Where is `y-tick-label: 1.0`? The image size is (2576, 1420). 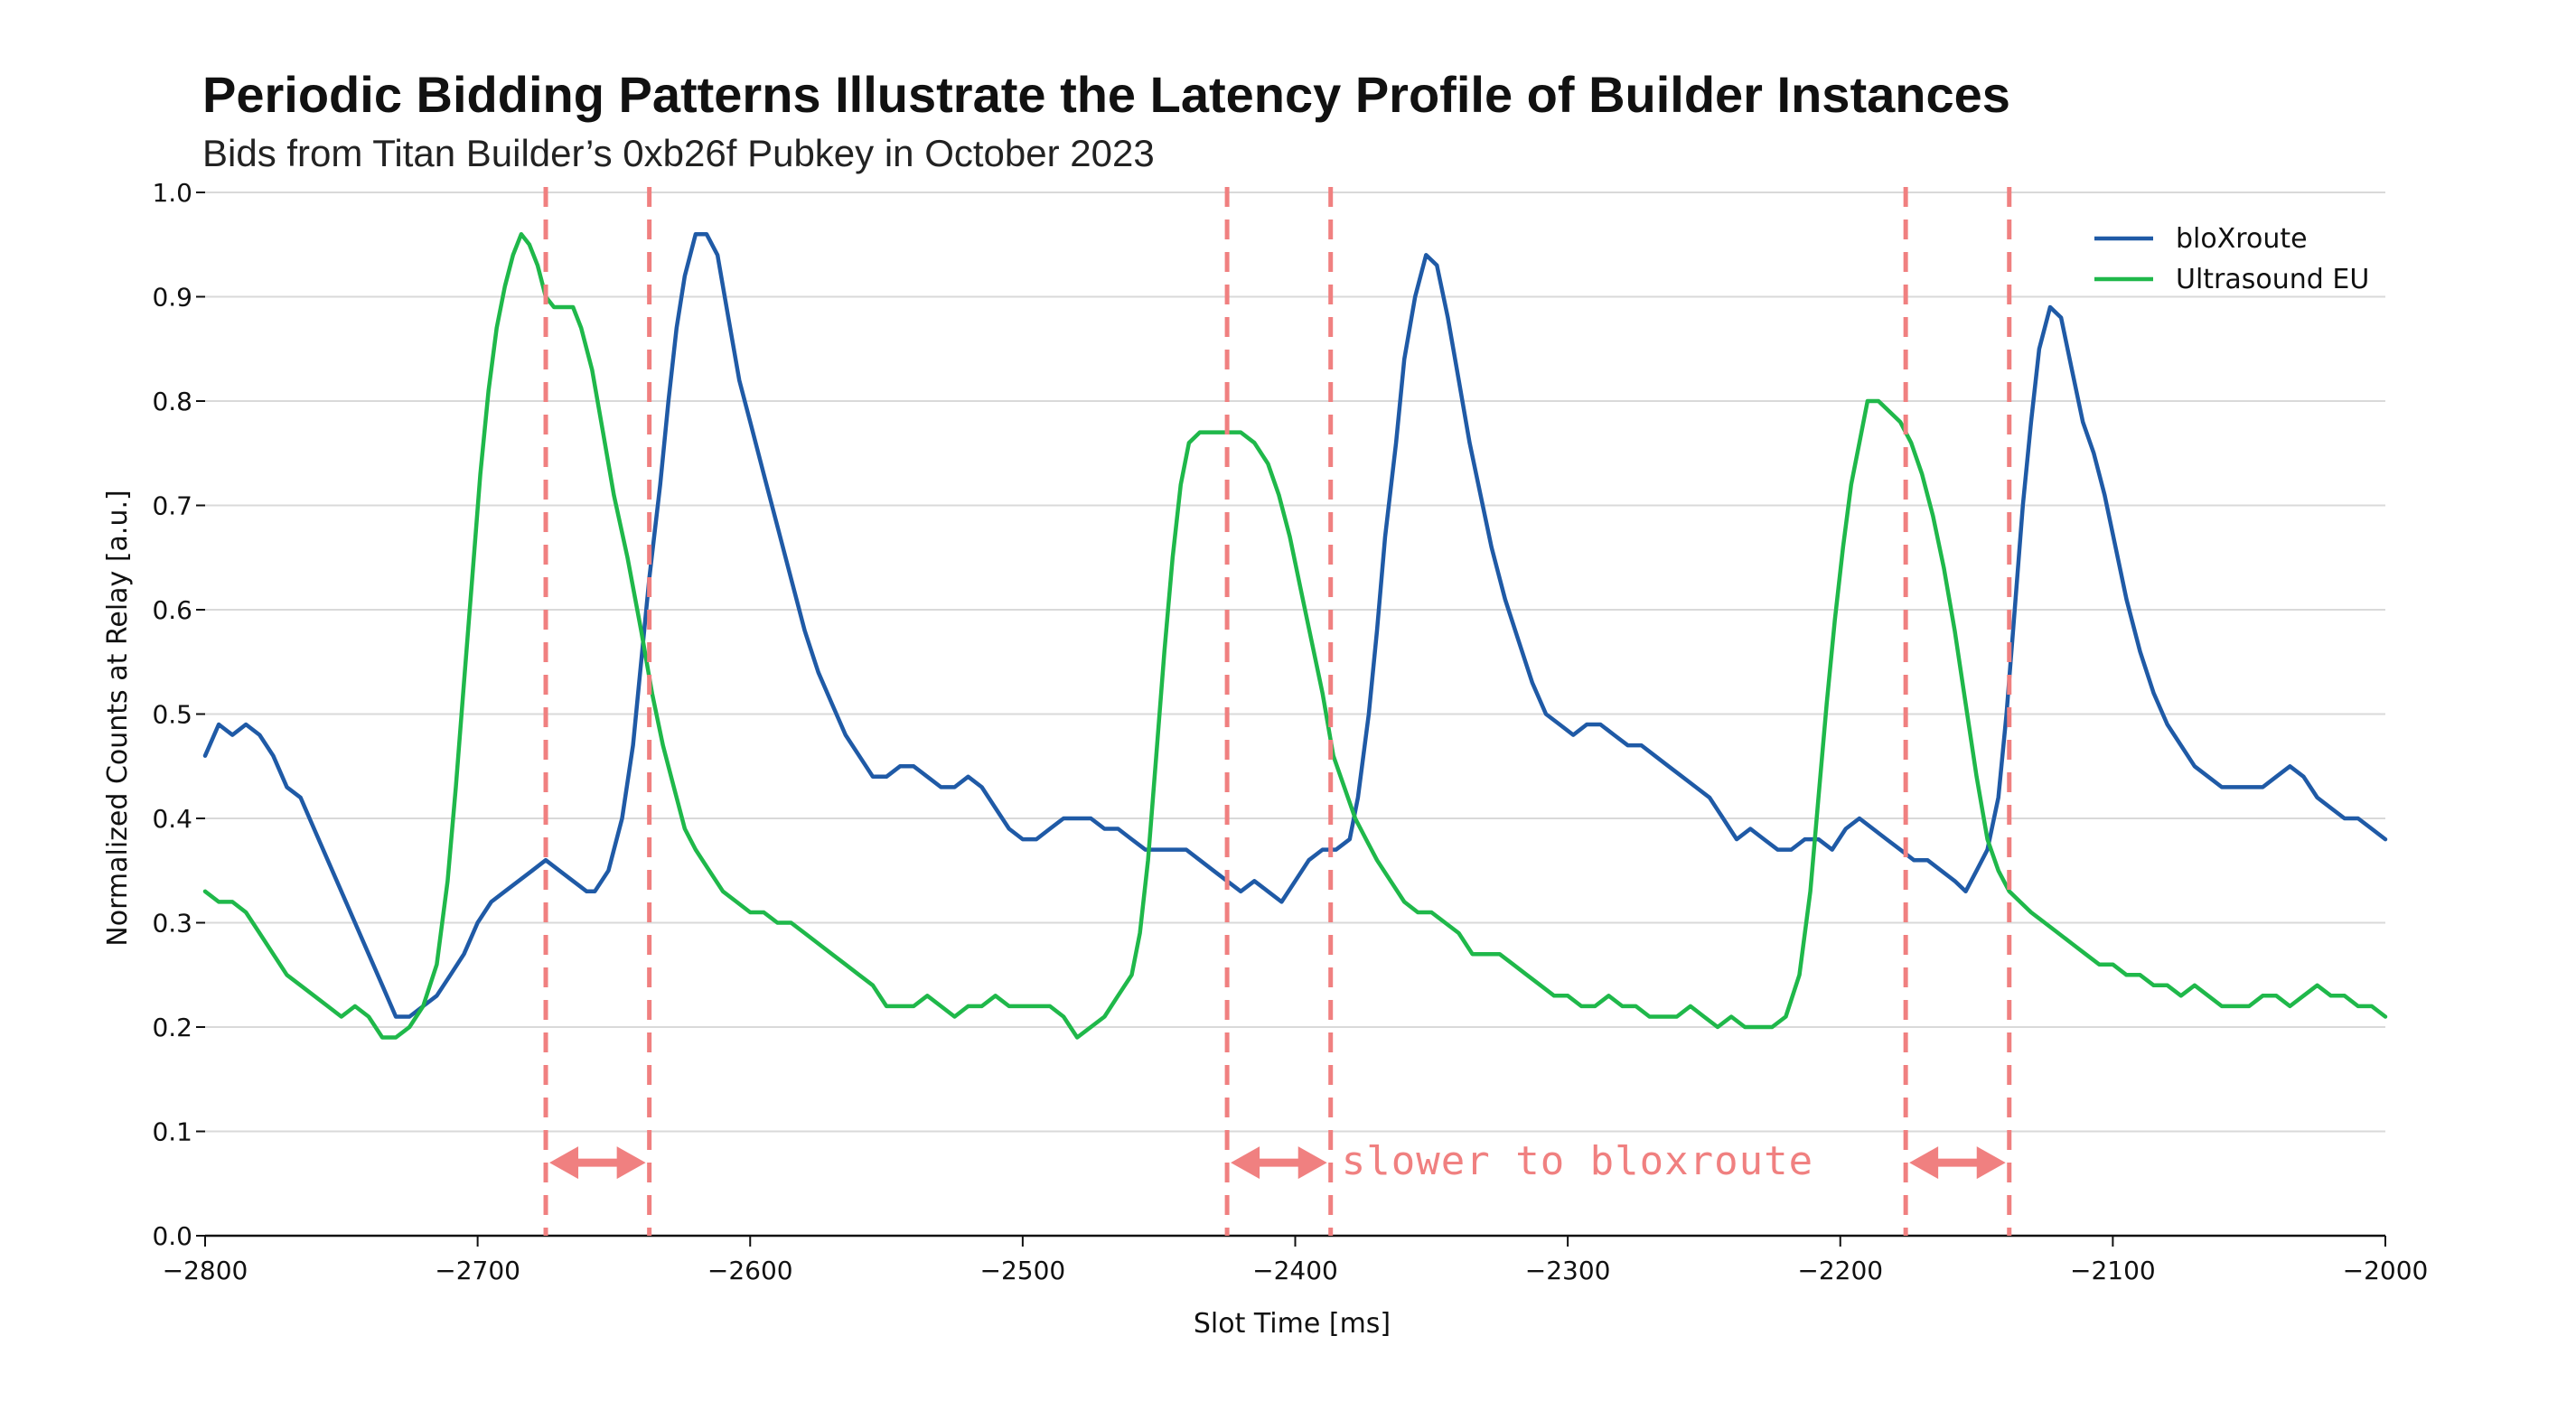 y-tick-label: 1.0 is located at coordinates (172, 193).